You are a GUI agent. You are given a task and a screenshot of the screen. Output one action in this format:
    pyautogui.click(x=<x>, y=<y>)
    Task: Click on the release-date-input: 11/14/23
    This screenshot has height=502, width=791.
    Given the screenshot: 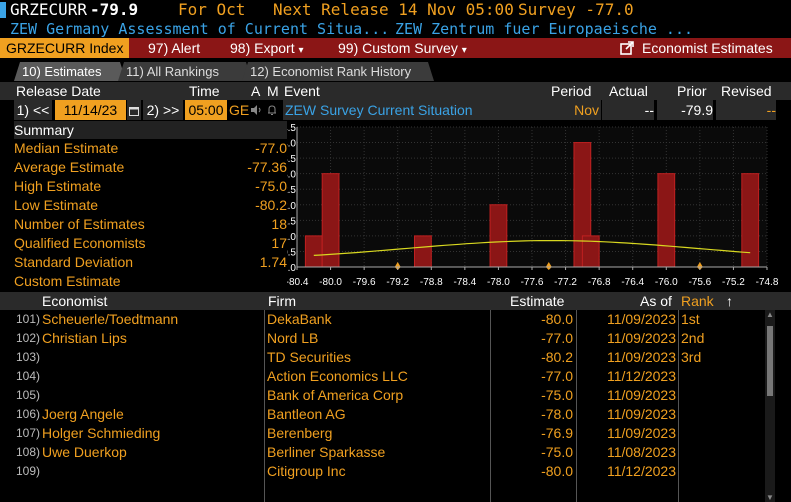 What is the action you would take?
    pyautogui.click(x=90, y=110)
    